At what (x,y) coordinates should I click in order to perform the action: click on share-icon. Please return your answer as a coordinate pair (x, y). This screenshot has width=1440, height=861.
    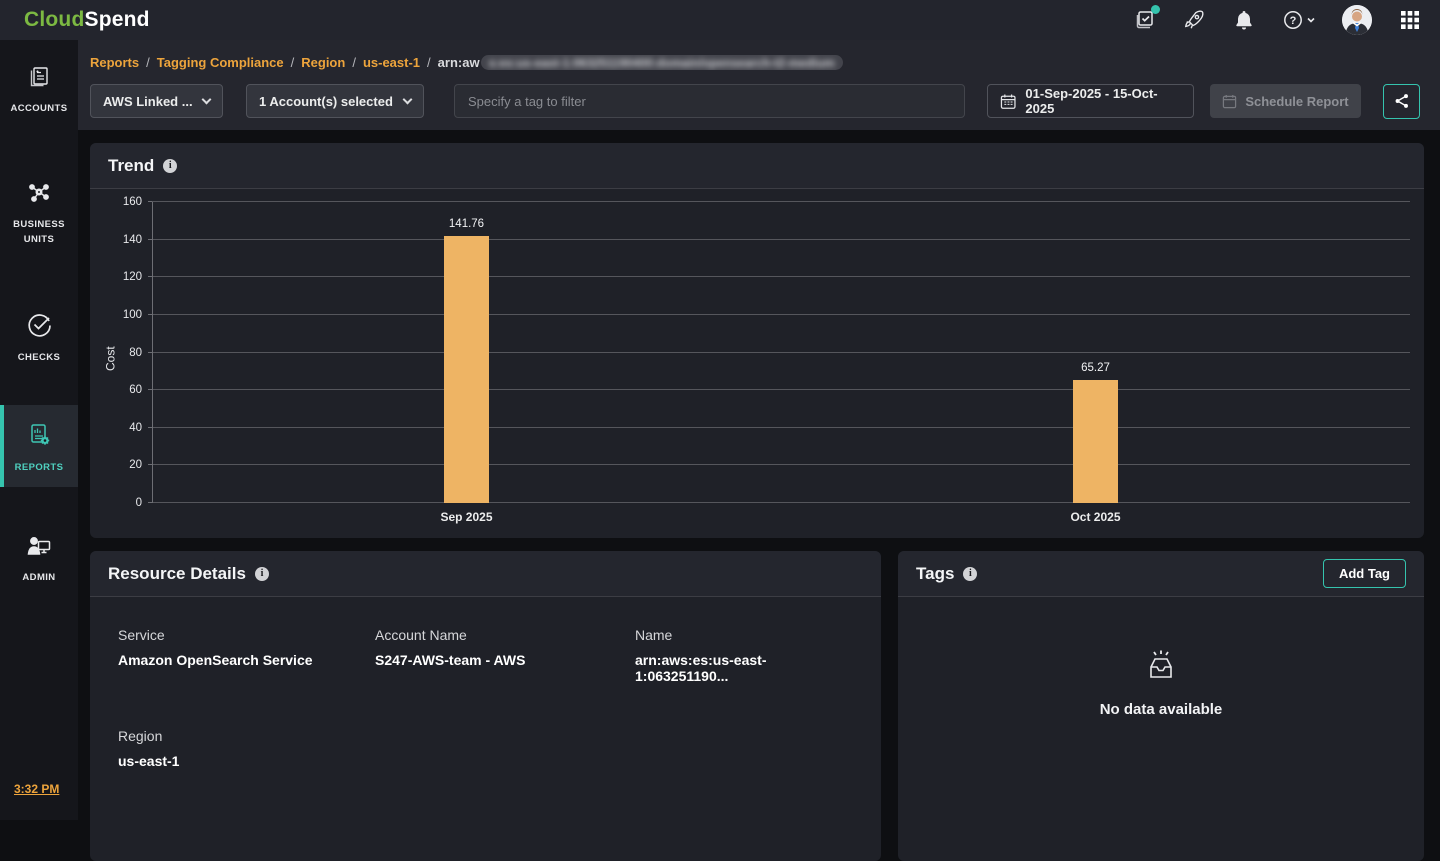
    Looking at the image, I should click on (1401, 101).